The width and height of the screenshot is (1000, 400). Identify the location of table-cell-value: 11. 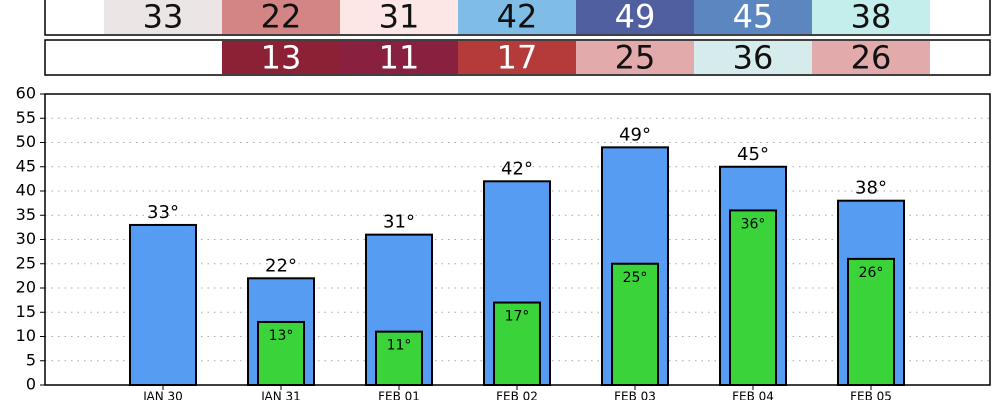
(399, 58).